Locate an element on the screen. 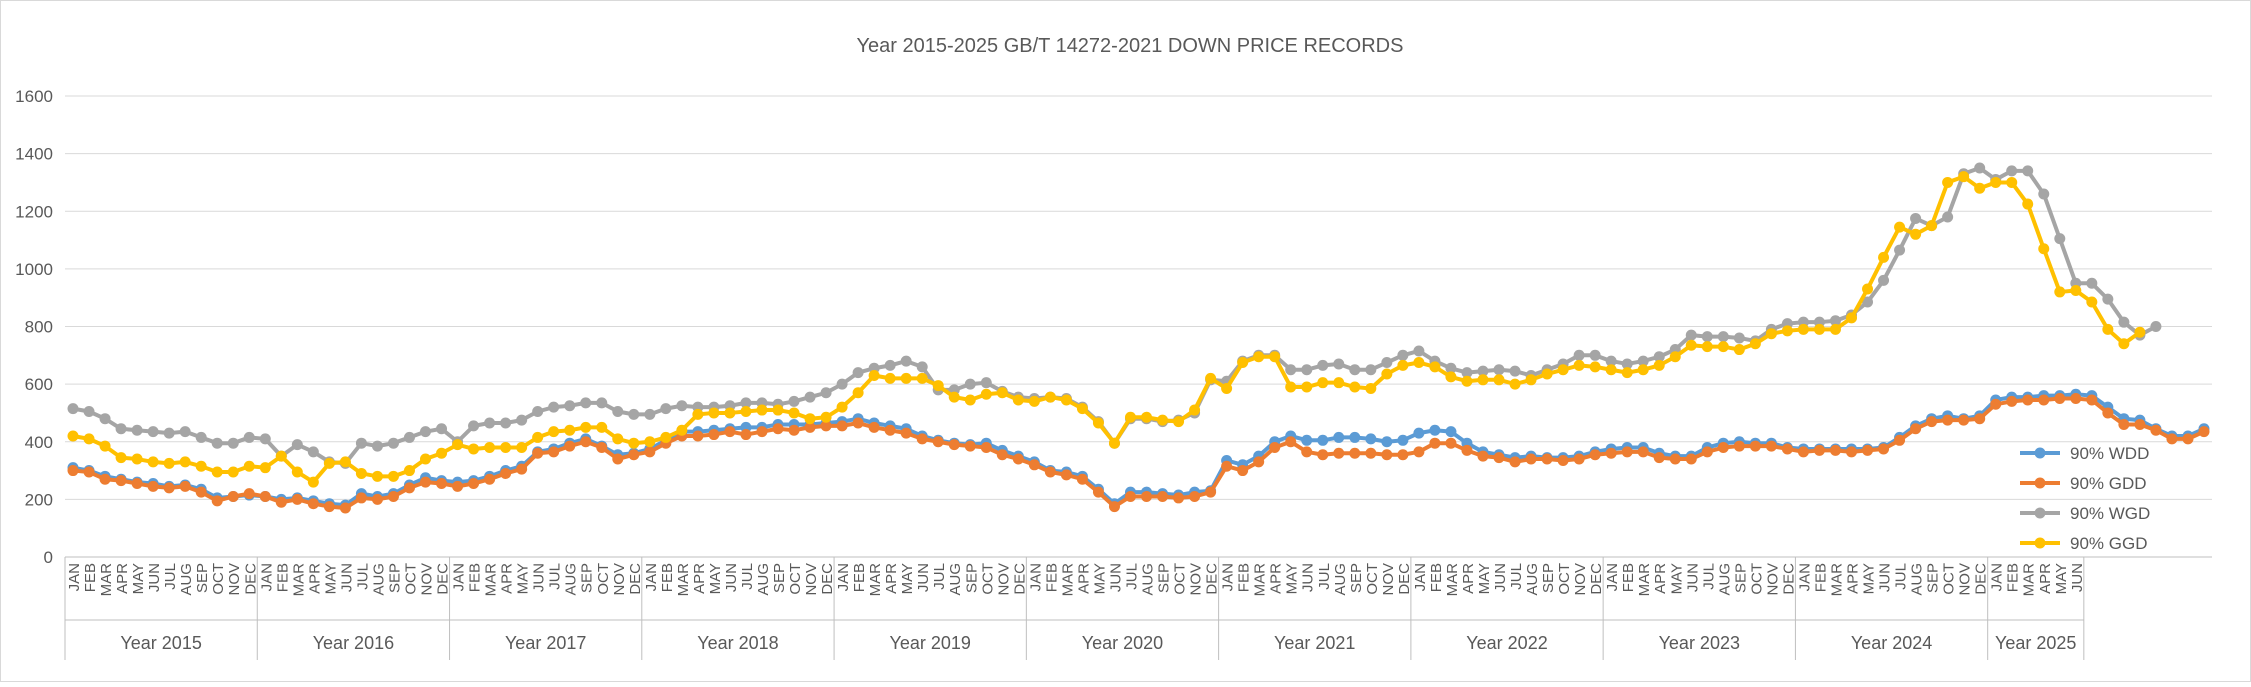  legend: 90% WDD 90% GDD 90% WGD 90% GGD is located at coordinates (2085, 498).